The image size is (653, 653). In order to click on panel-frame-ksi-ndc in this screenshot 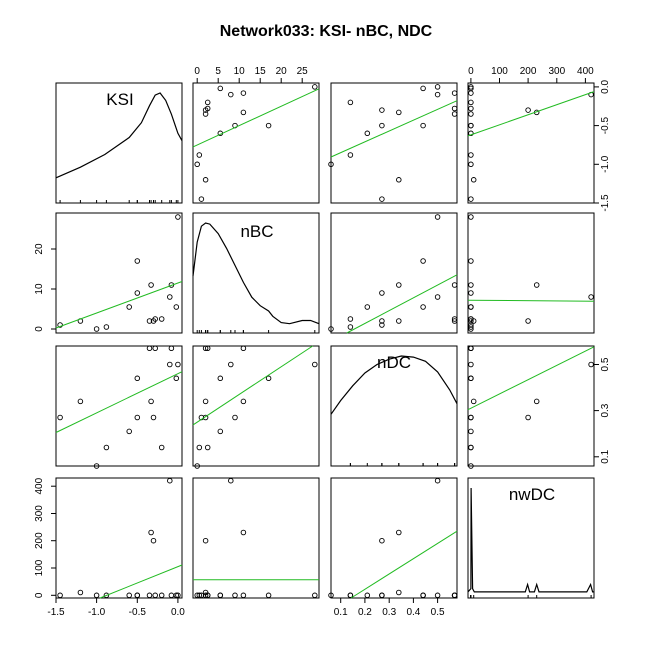, I will do `click(394, 143)`.